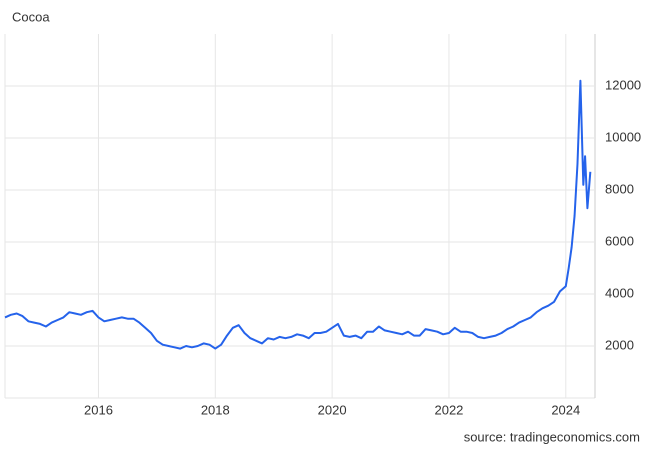  What do you see at coordinates (619, 240) in the screenshot?
I see `y-tick-label: 6000` at bounding box center [619, 240].